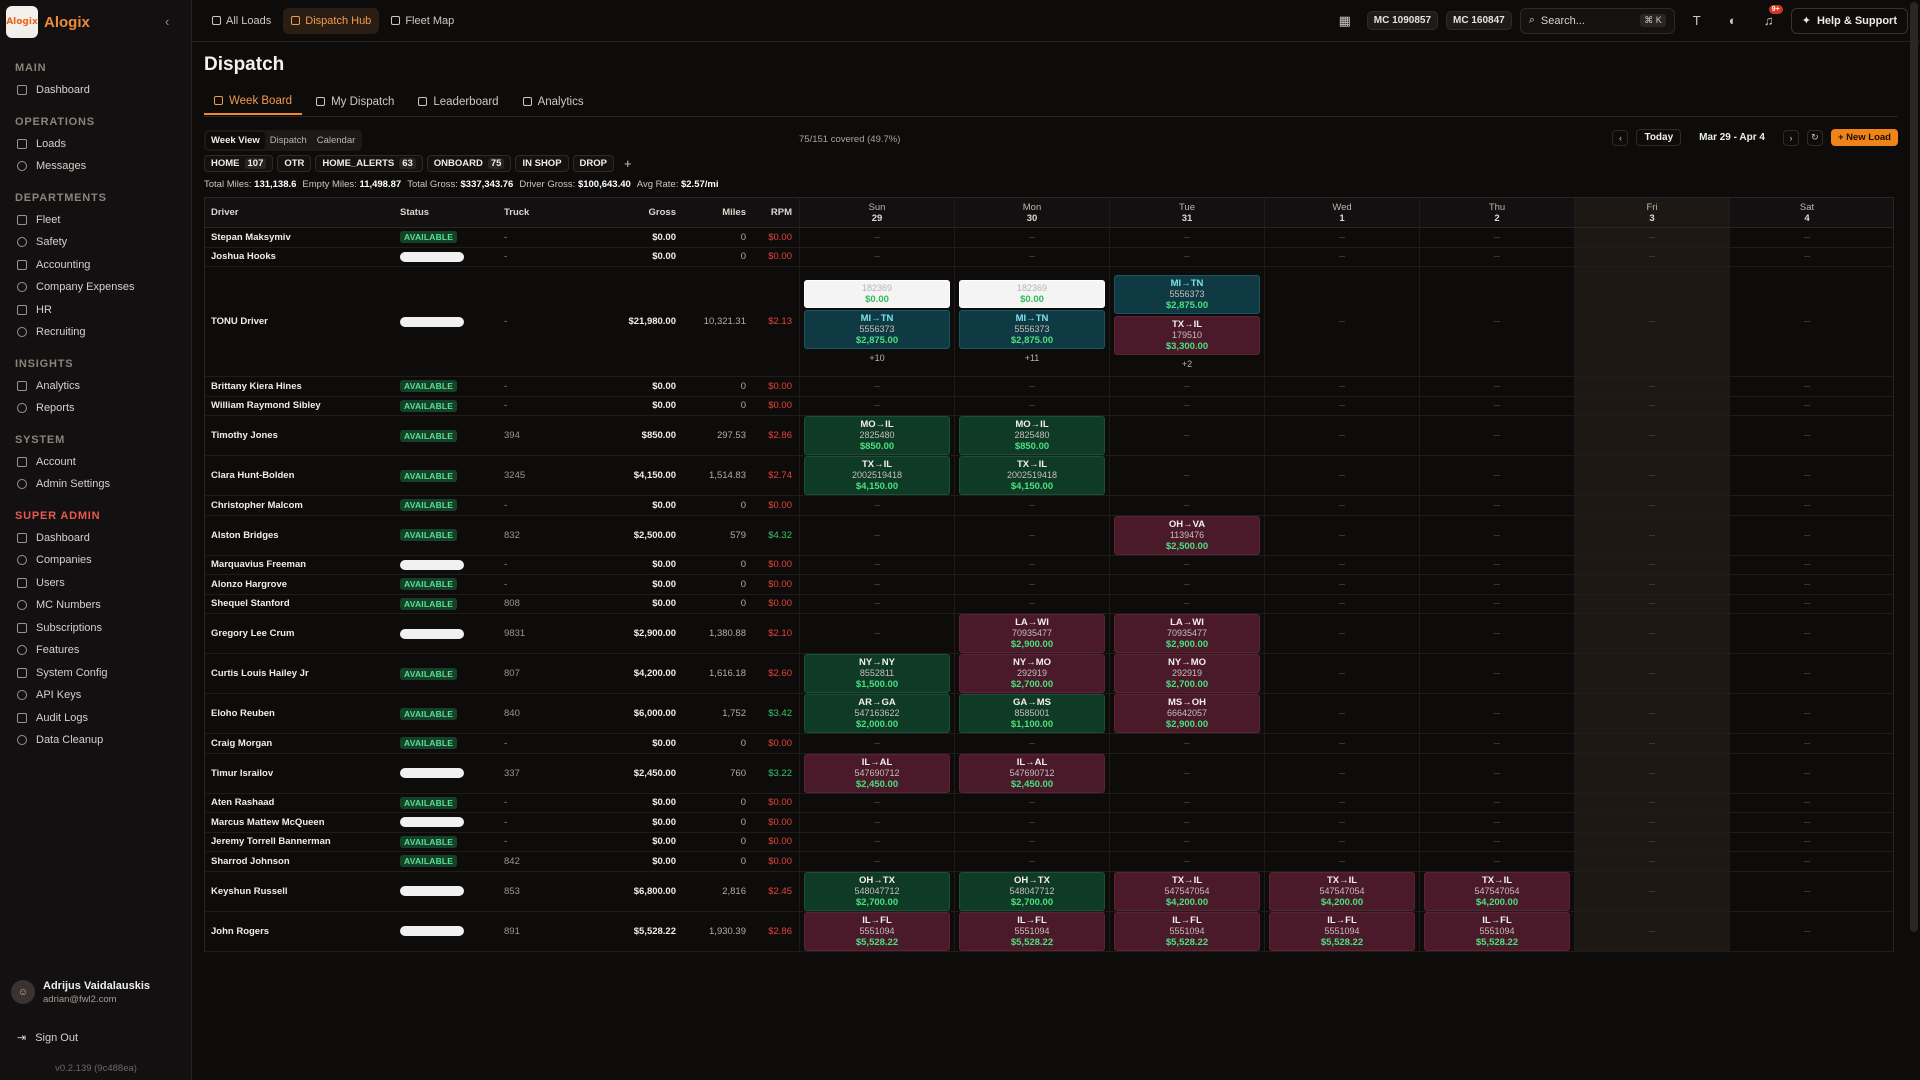 Image resolution: width=1920 pixels, height=1080 pixels. Describe the element at coordinates (1031, 633) in the screenshot. I see `day-cell: LA→WI 70935477 $2,900.00` at that location.